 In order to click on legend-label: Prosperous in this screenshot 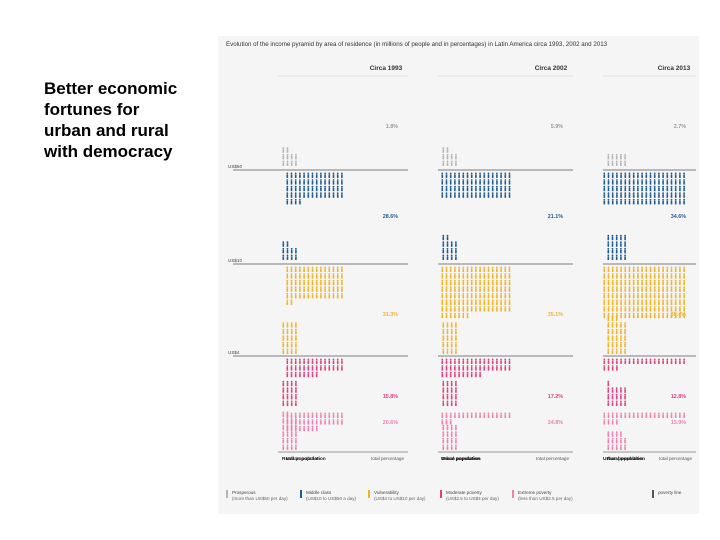, I will do `click(244, 492)`.